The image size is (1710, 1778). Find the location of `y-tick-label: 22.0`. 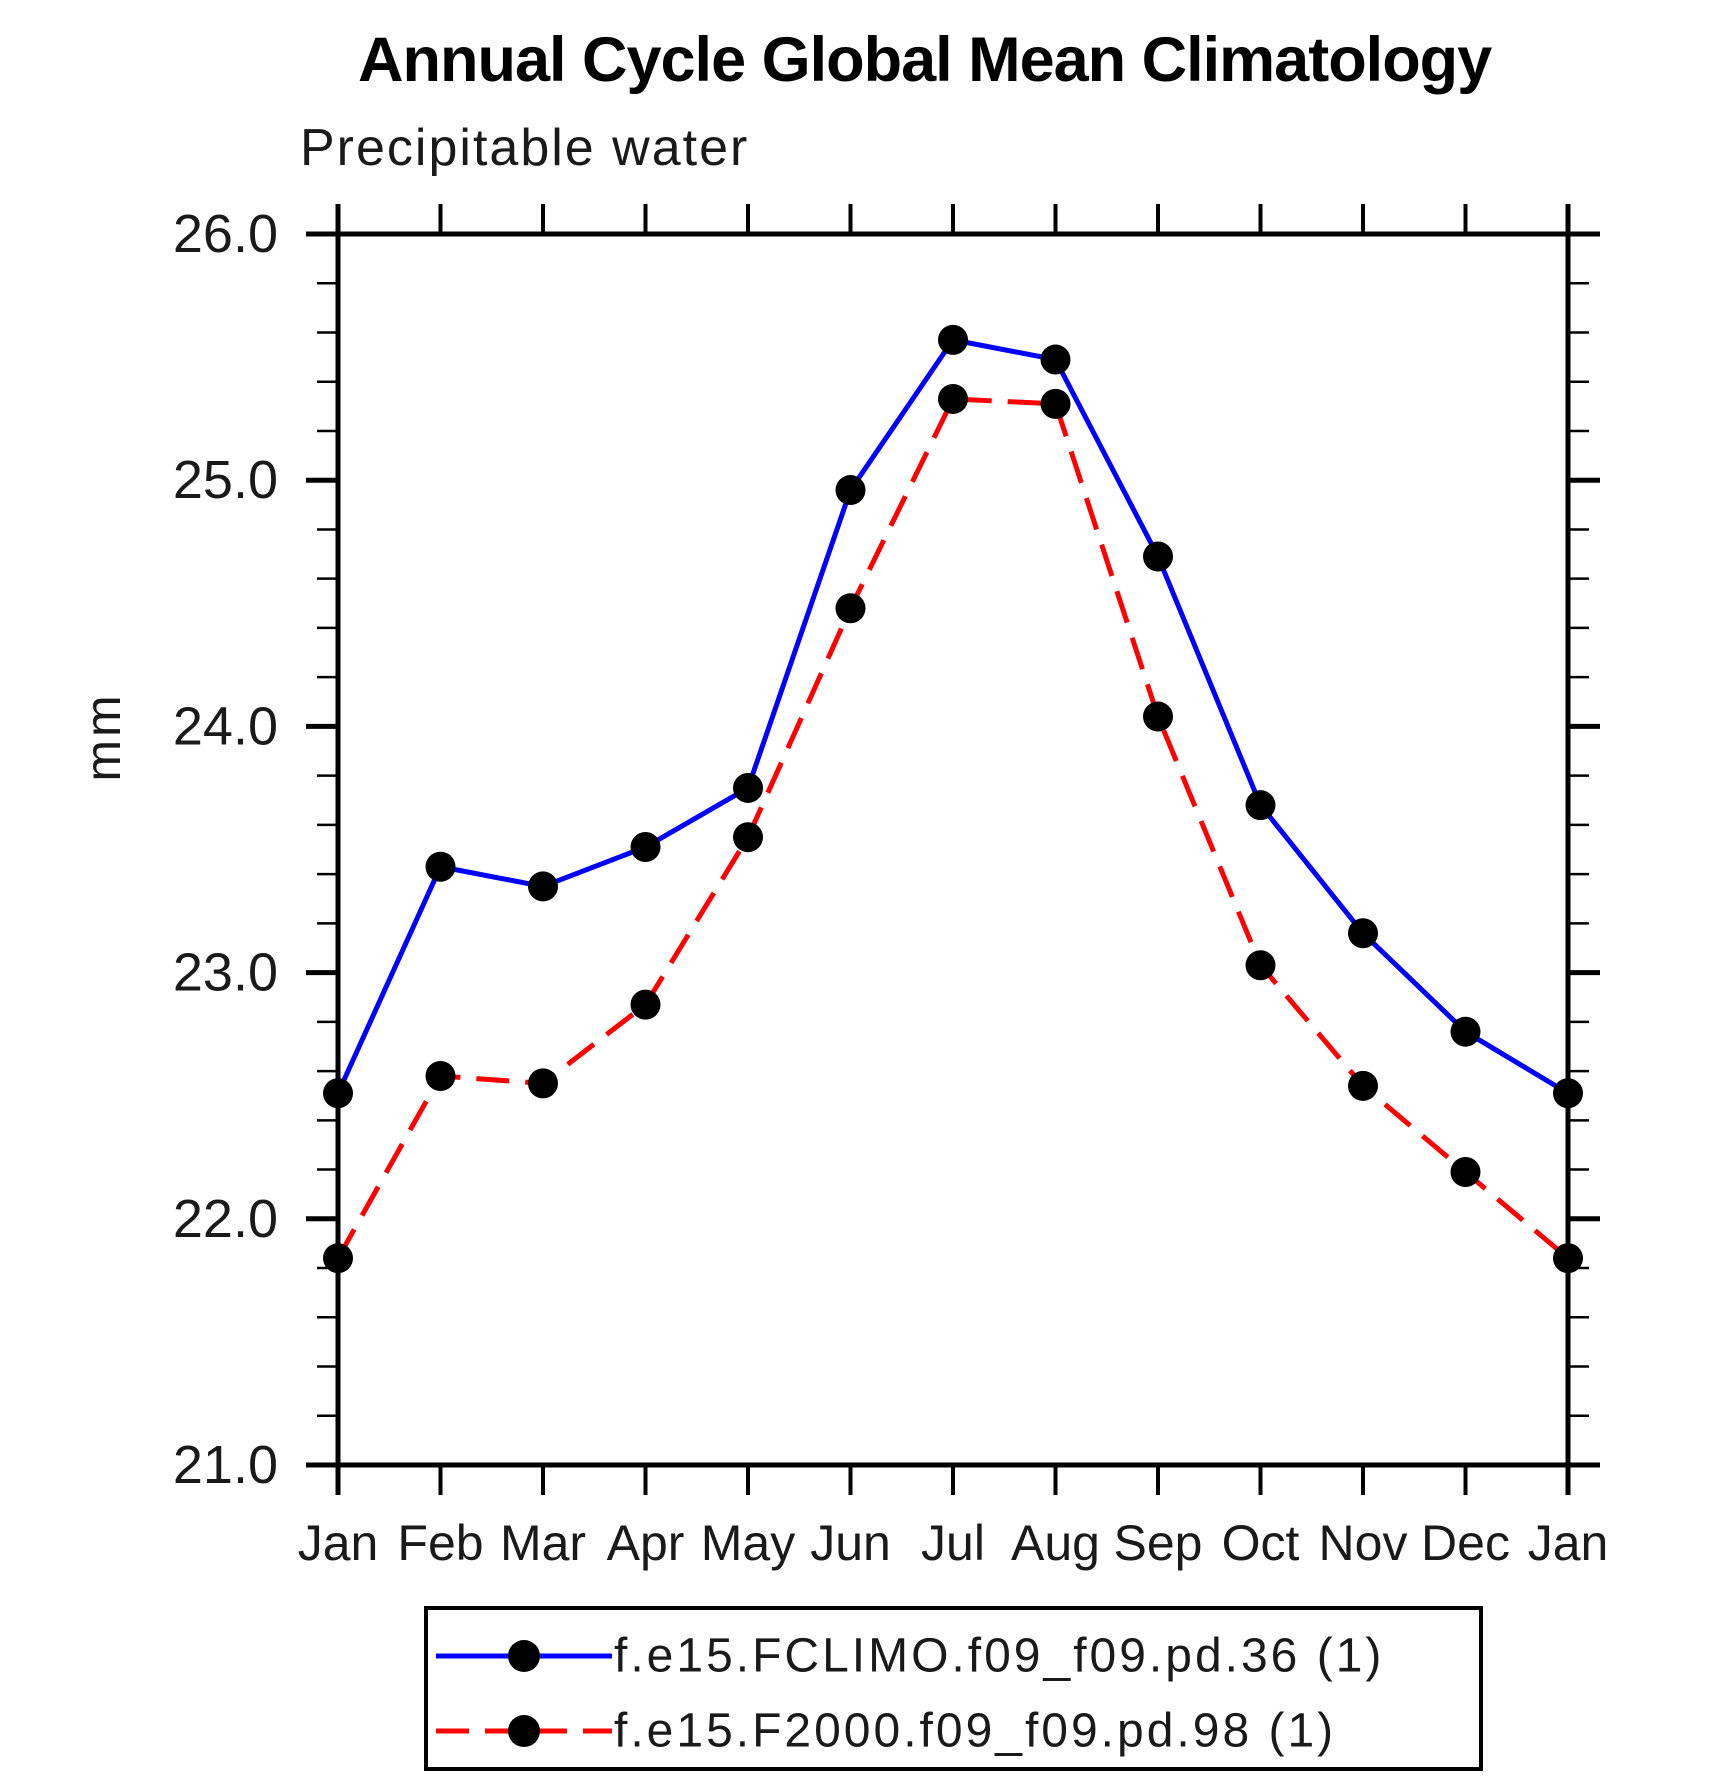

y-tick-label: 22.0 is located at coordinates (225, 1219).